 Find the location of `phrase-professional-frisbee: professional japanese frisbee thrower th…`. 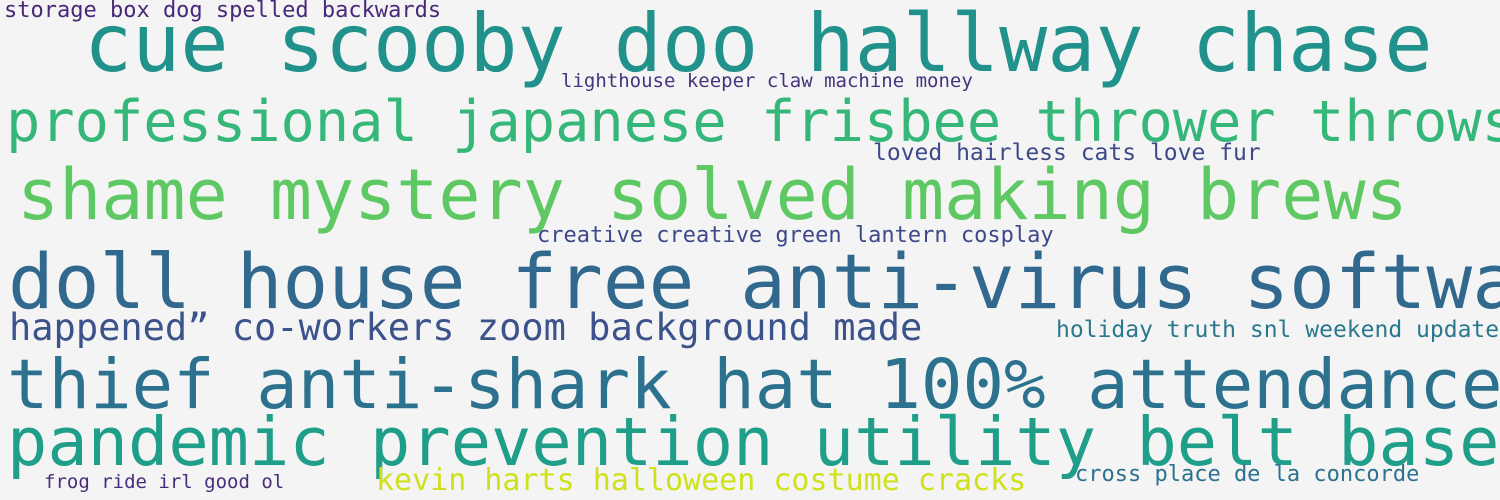

phrase-professional-frisbee: professional japanese frisbee thrower th… is located at coordinates (753, 122).